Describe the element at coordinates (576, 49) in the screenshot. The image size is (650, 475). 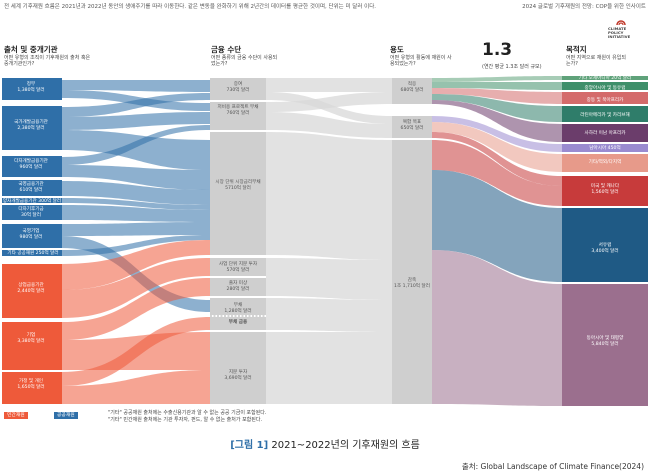
I see `destinations-title: 목적지` at that location.